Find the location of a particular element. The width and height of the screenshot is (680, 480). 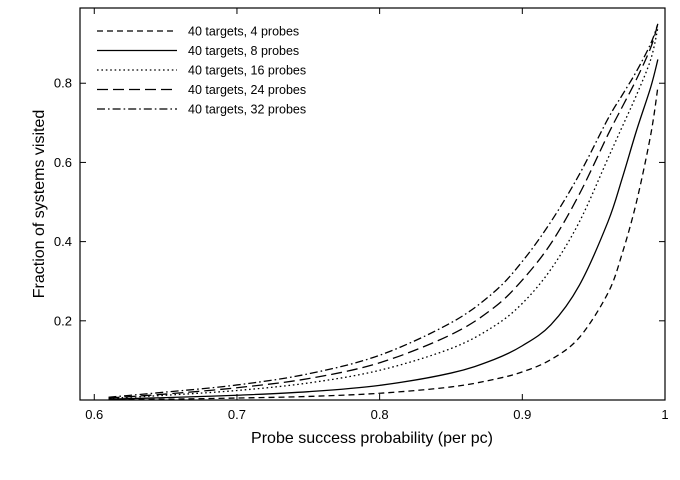

x-tick-label: 0.9 is located at coordinates (522, 414).